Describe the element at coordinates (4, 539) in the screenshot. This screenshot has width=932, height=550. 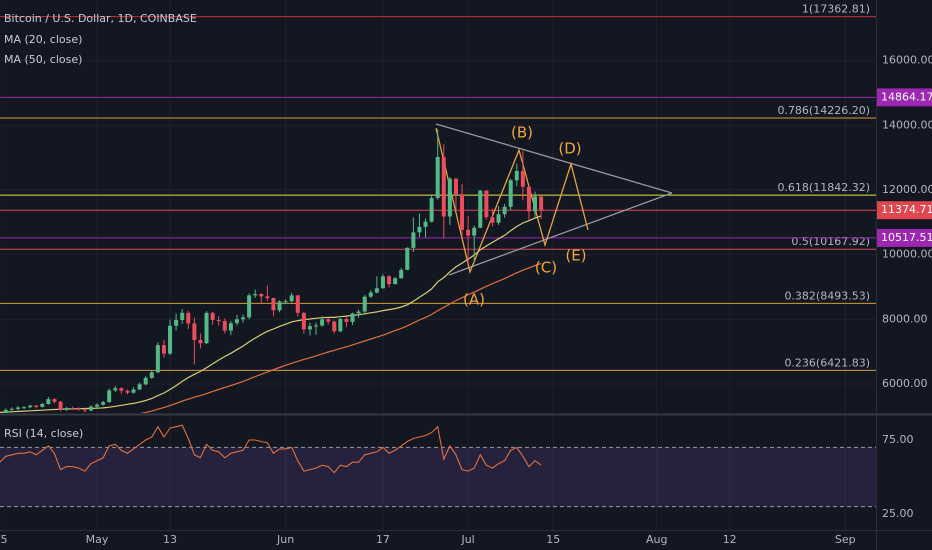
I see `x-tick-label: 5` at that location.